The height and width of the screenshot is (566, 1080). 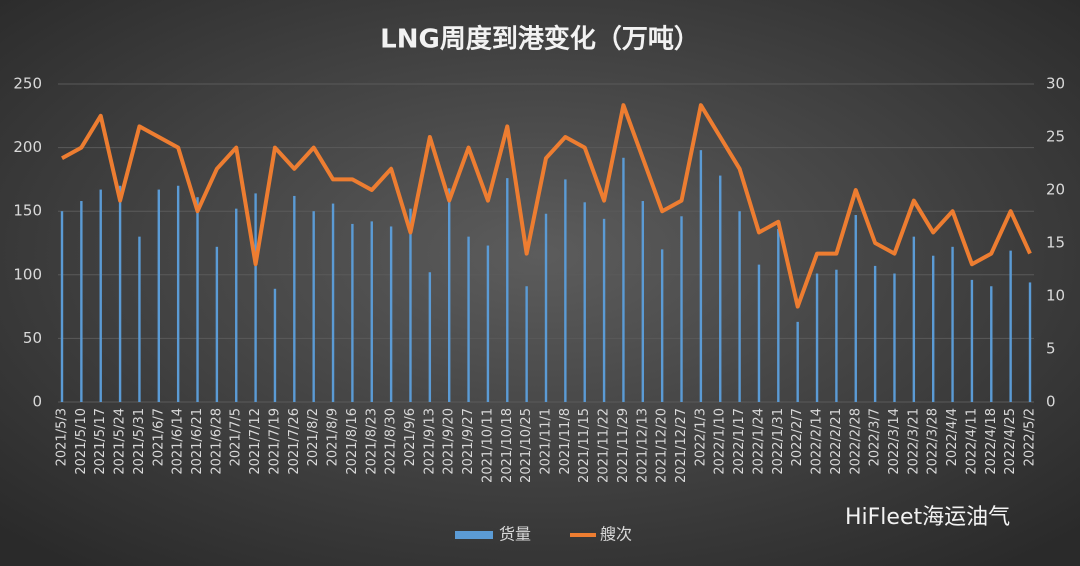 What do you see at coordinates (855, 441) in the screenshot?
I see `x-tick-label: 2022/2/28` at bounding box center [855, 441].